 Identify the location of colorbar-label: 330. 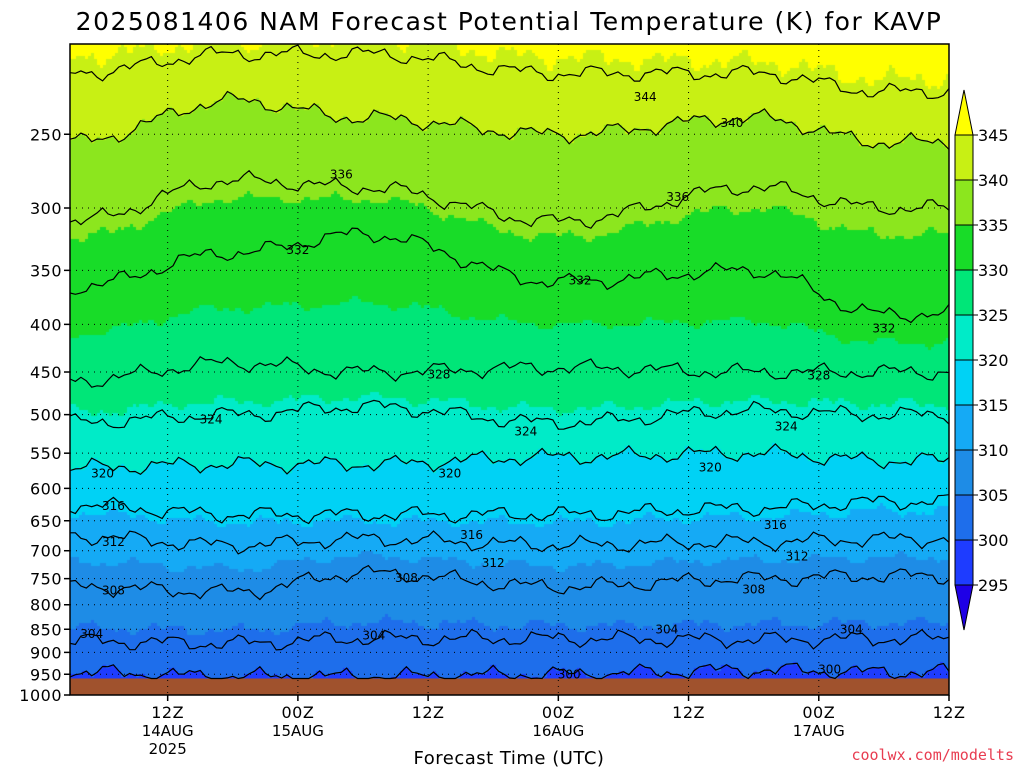
(993, 270).